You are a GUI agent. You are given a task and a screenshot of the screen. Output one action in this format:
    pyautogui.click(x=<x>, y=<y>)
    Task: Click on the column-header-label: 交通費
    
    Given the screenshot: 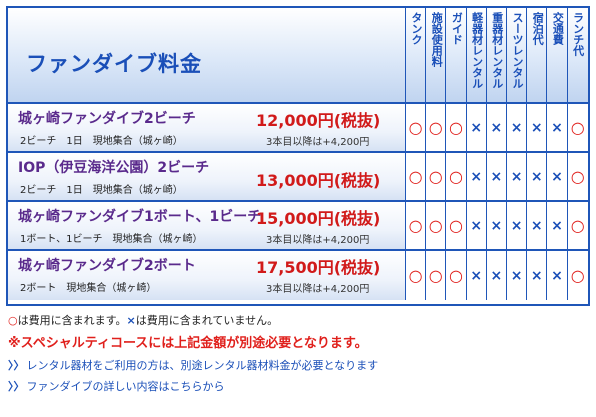 What is the action you would take?
    pyautogui.click(x=558, y=28)
    